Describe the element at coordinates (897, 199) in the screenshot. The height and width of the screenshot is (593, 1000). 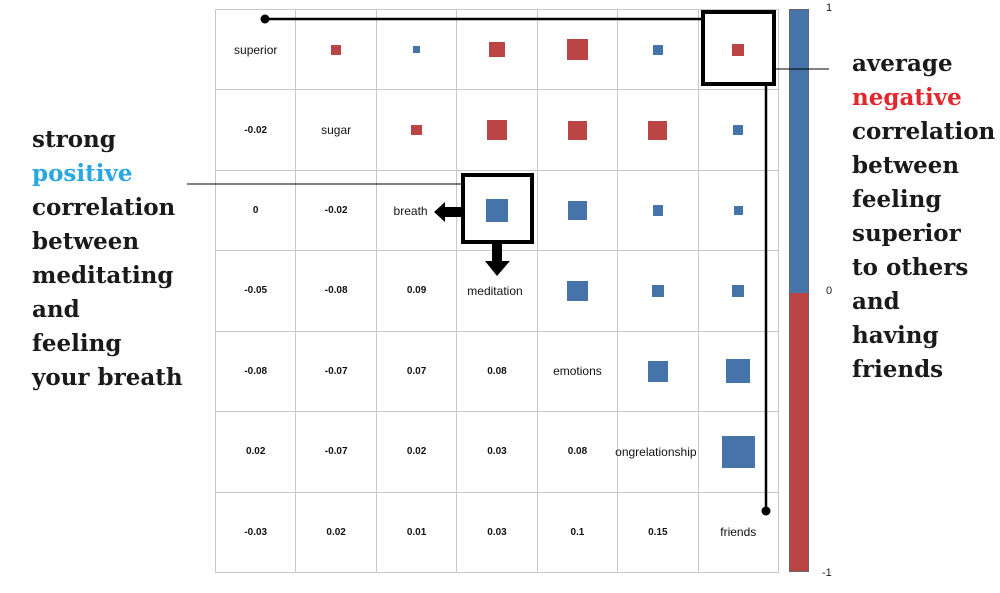
I see `right-line: feeling` at that location.